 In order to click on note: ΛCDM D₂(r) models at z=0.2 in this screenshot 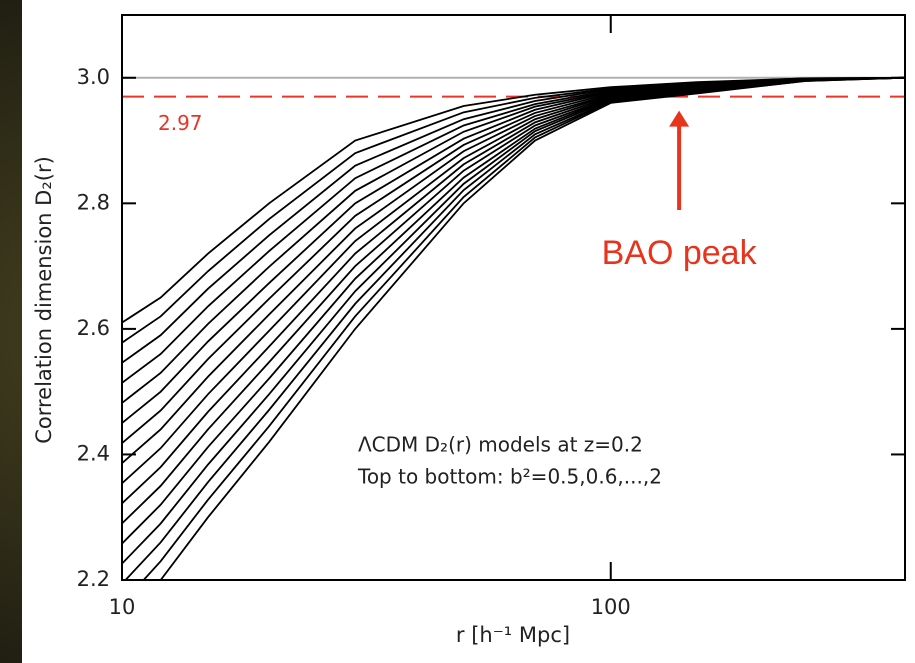, I will do `click(500, 445)`.